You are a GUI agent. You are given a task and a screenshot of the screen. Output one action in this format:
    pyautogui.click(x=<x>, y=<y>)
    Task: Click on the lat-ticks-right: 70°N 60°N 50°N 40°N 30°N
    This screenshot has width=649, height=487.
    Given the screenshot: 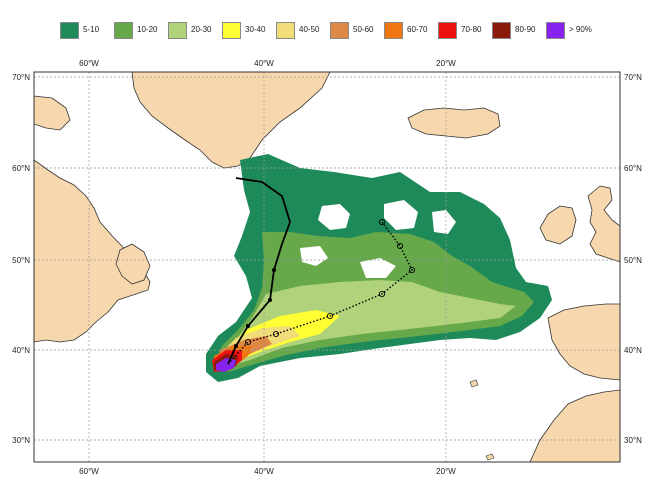 What is the action you would take?
    pyautogui.click(x=633, y=259)
    